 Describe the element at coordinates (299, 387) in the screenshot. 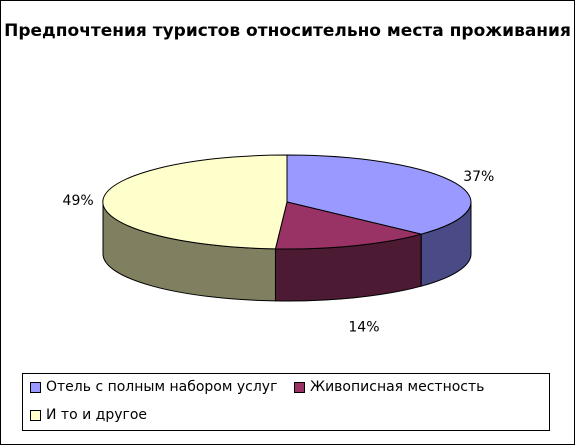

I see `legend-swatch-scenic` at that location.